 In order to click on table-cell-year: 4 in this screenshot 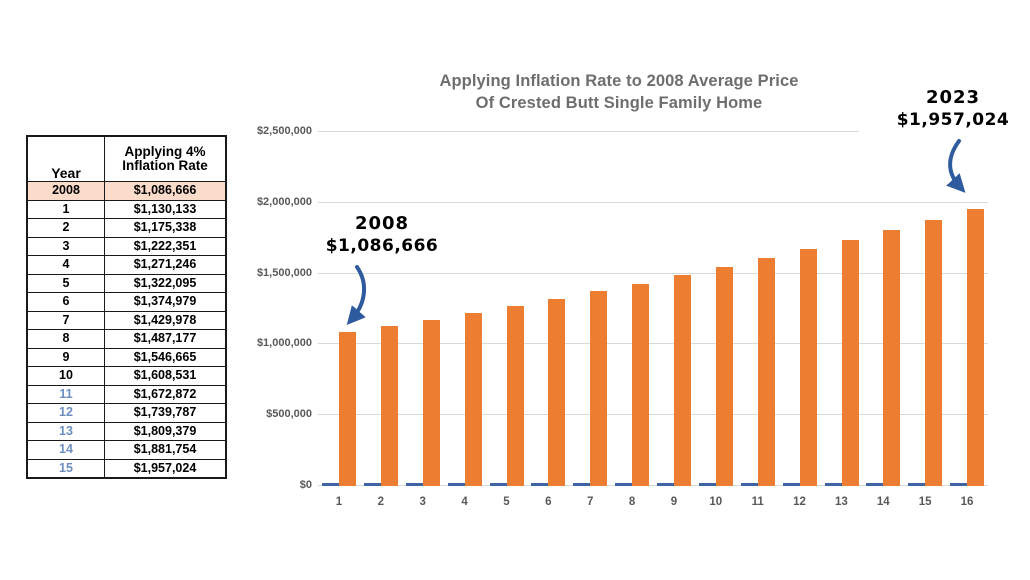, I will do `click(65, 265)`.